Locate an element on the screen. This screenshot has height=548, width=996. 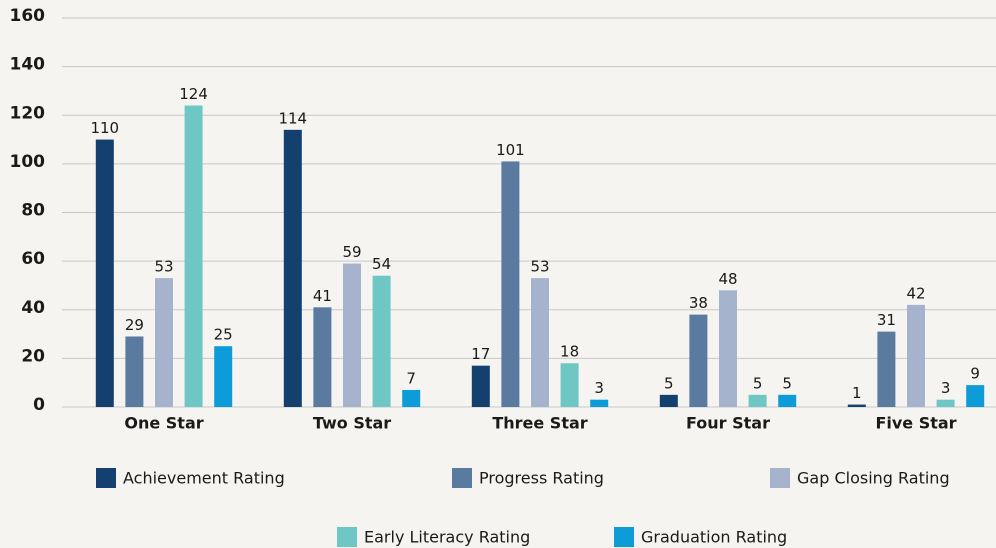
value-label: 54 is located at coordinates (381, 264).